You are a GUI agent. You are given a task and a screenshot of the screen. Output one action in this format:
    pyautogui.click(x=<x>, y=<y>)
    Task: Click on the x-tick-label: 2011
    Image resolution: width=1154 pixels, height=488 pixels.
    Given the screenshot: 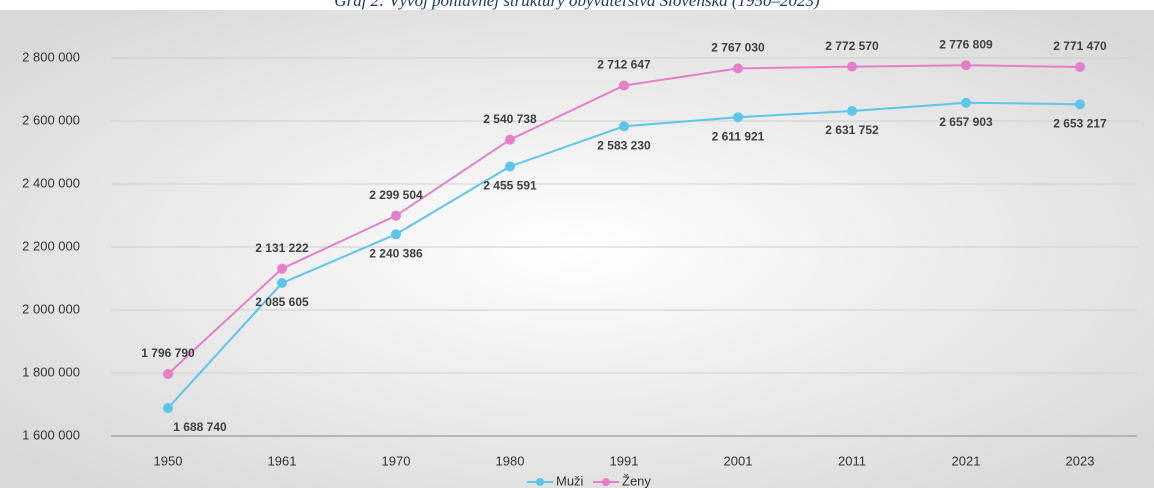 What is the action you would take?
    pyautogui.click(x=852, y=460)
    